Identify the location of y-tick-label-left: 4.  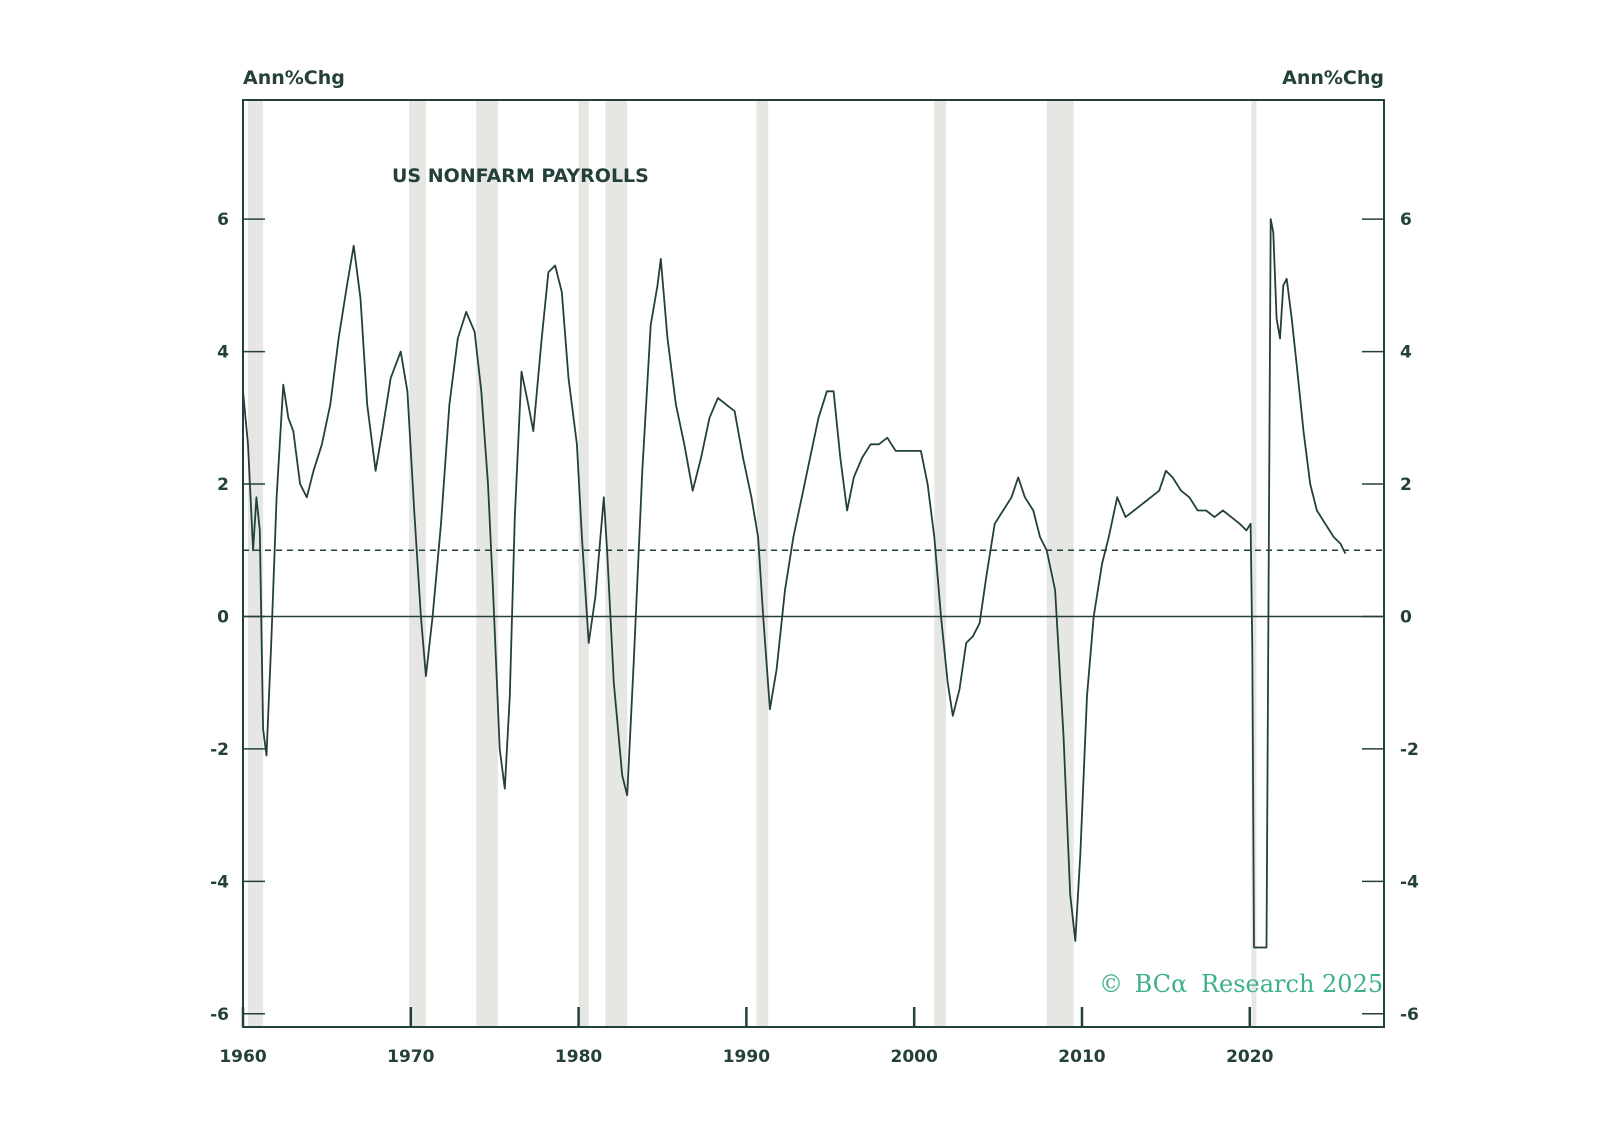
(223, 353).